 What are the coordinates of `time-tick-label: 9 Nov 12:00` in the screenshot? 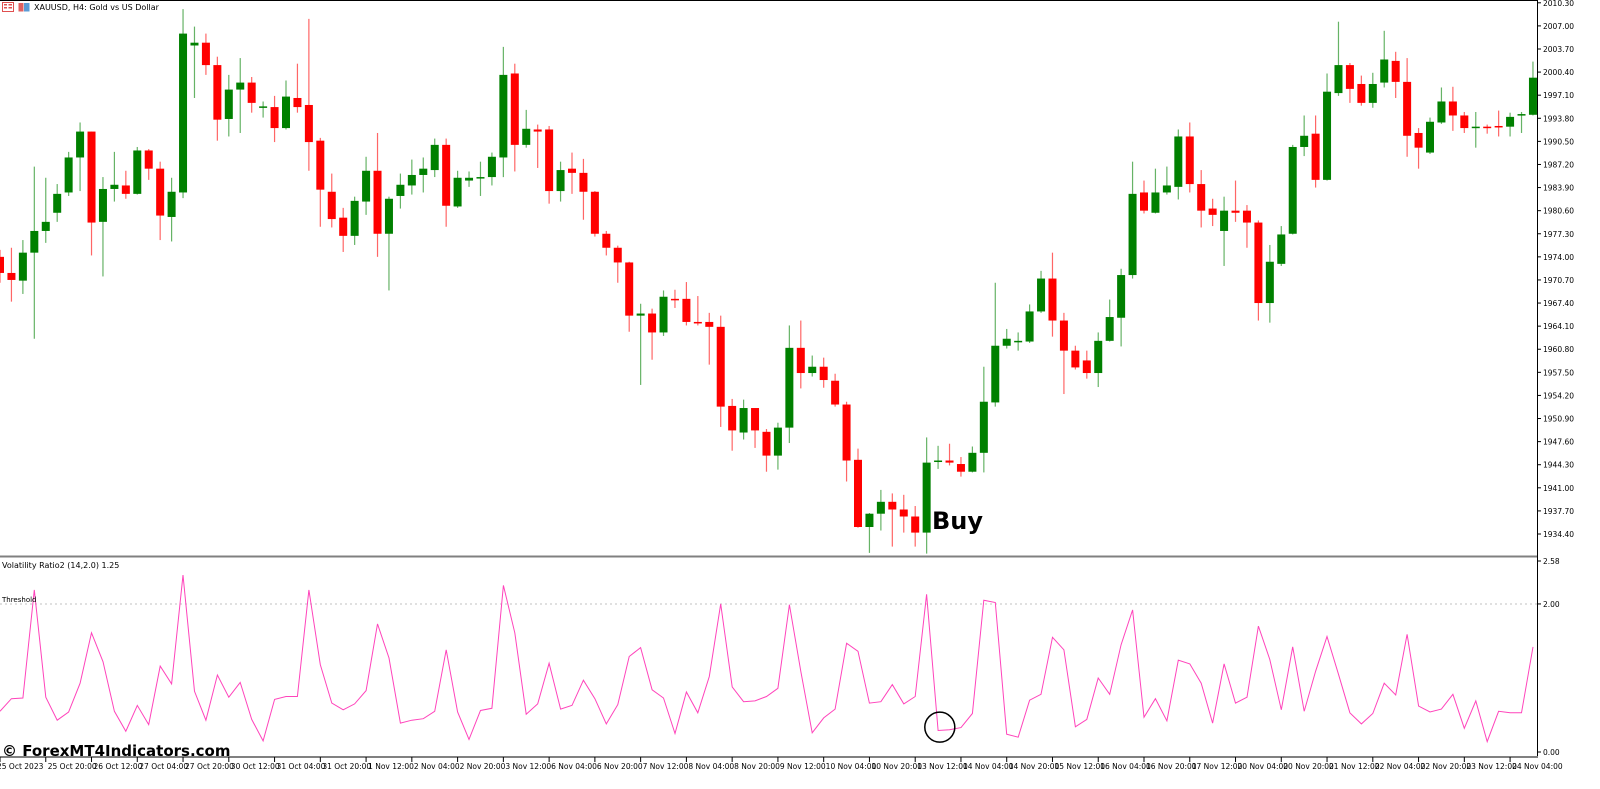 It's located at (803, 766).